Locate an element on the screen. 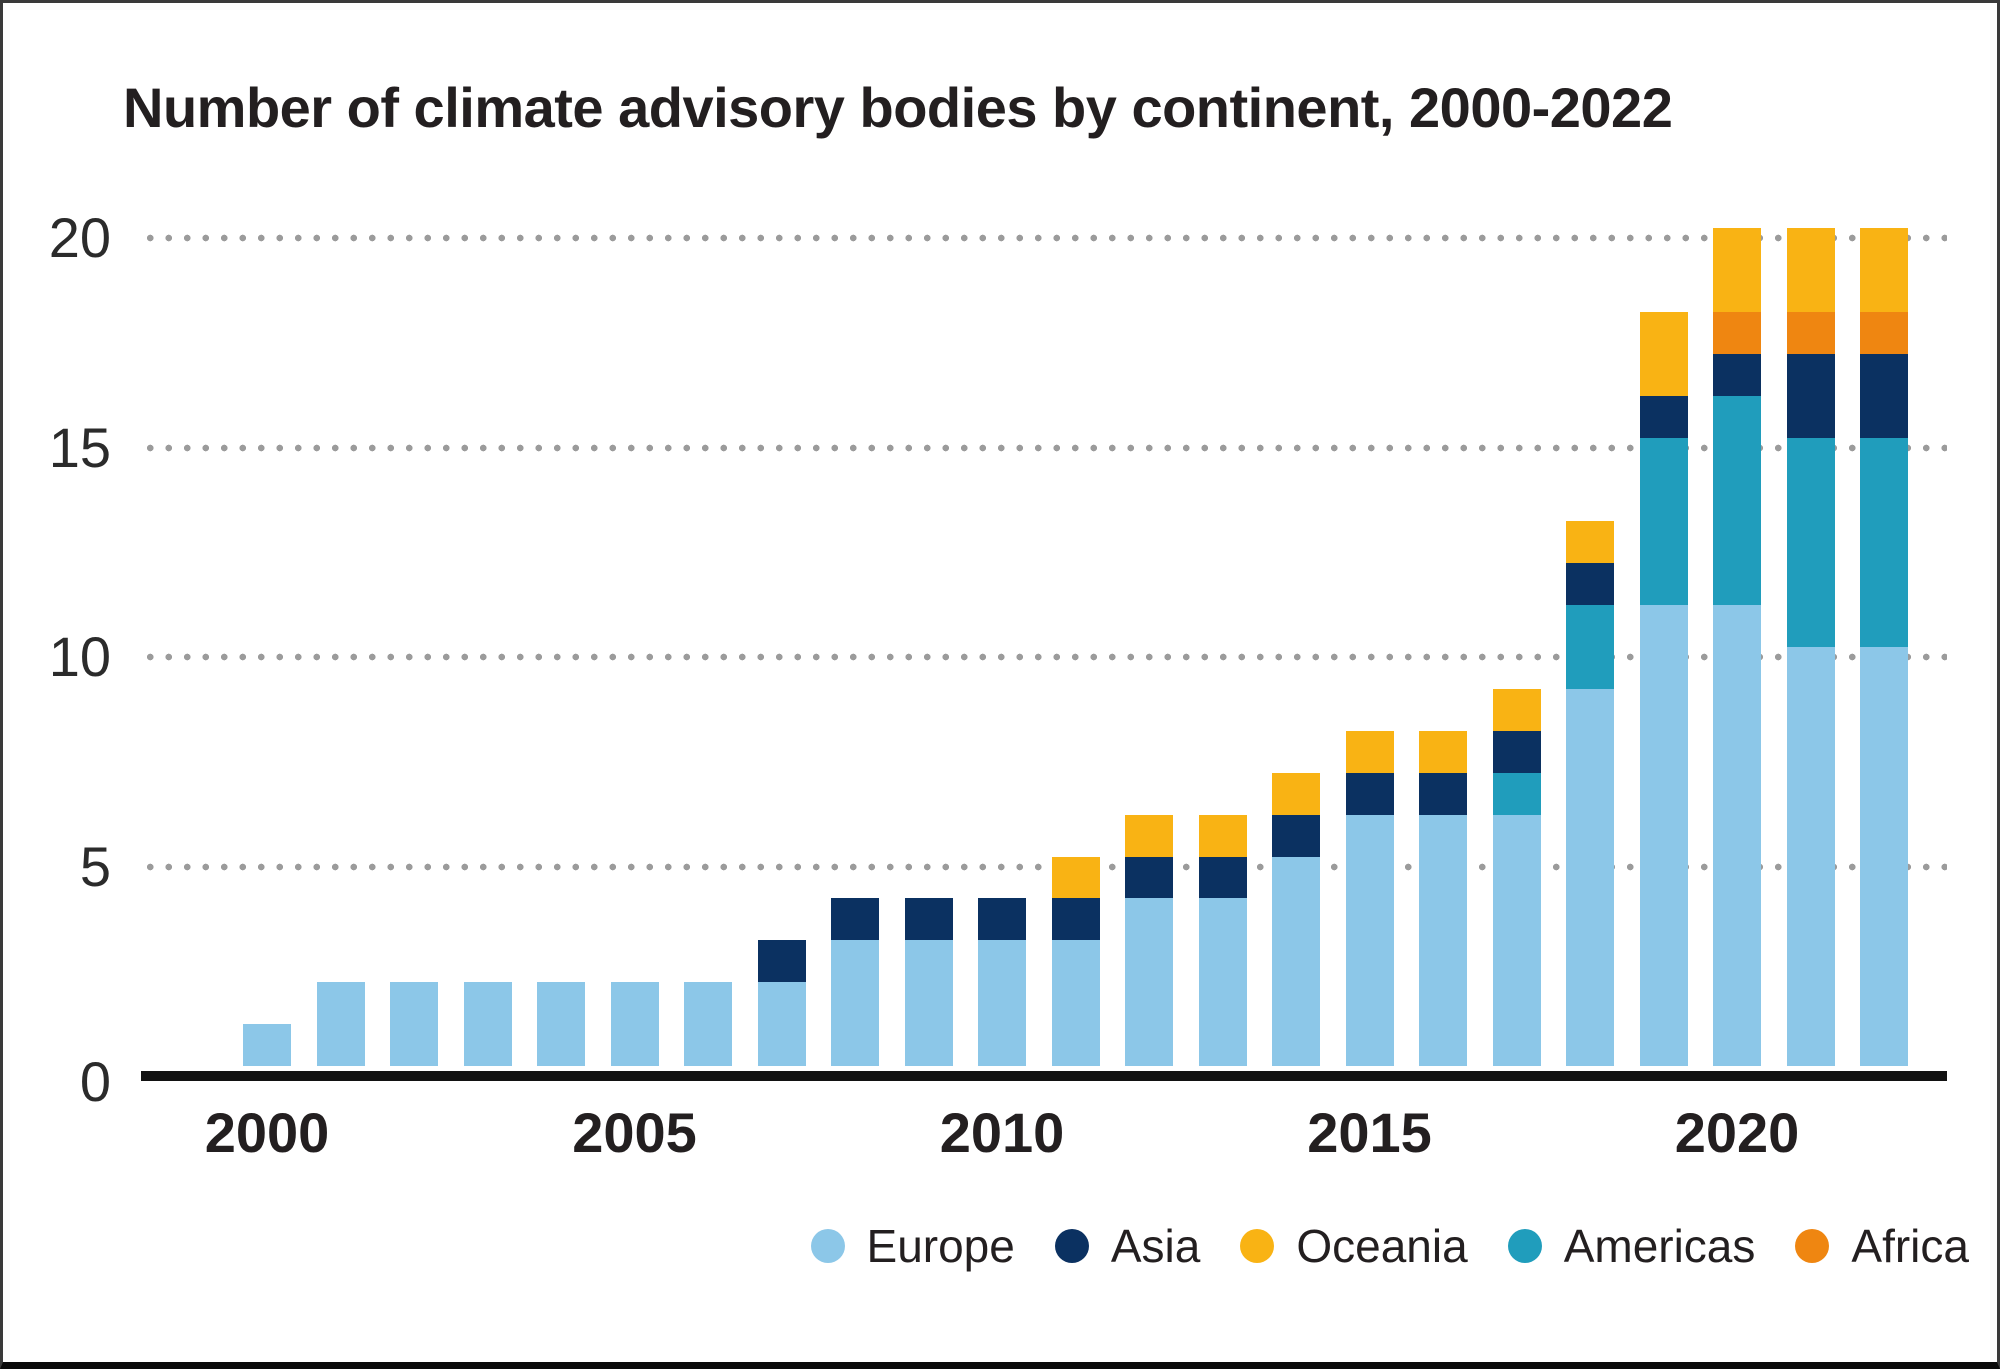  bar-segment-oceania-2020 is located at coordinates (1737, 270).